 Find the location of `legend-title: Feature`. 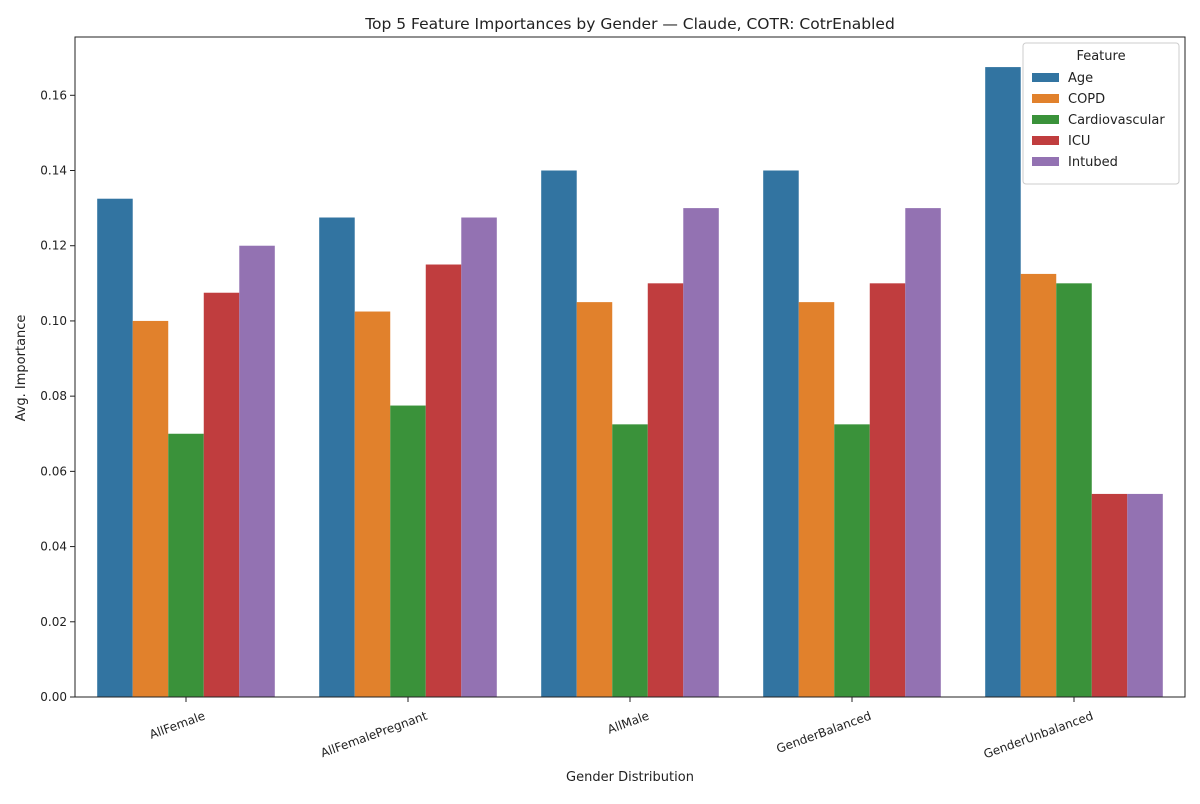

legend-title: Feature is located at coordinates (1100, 56).